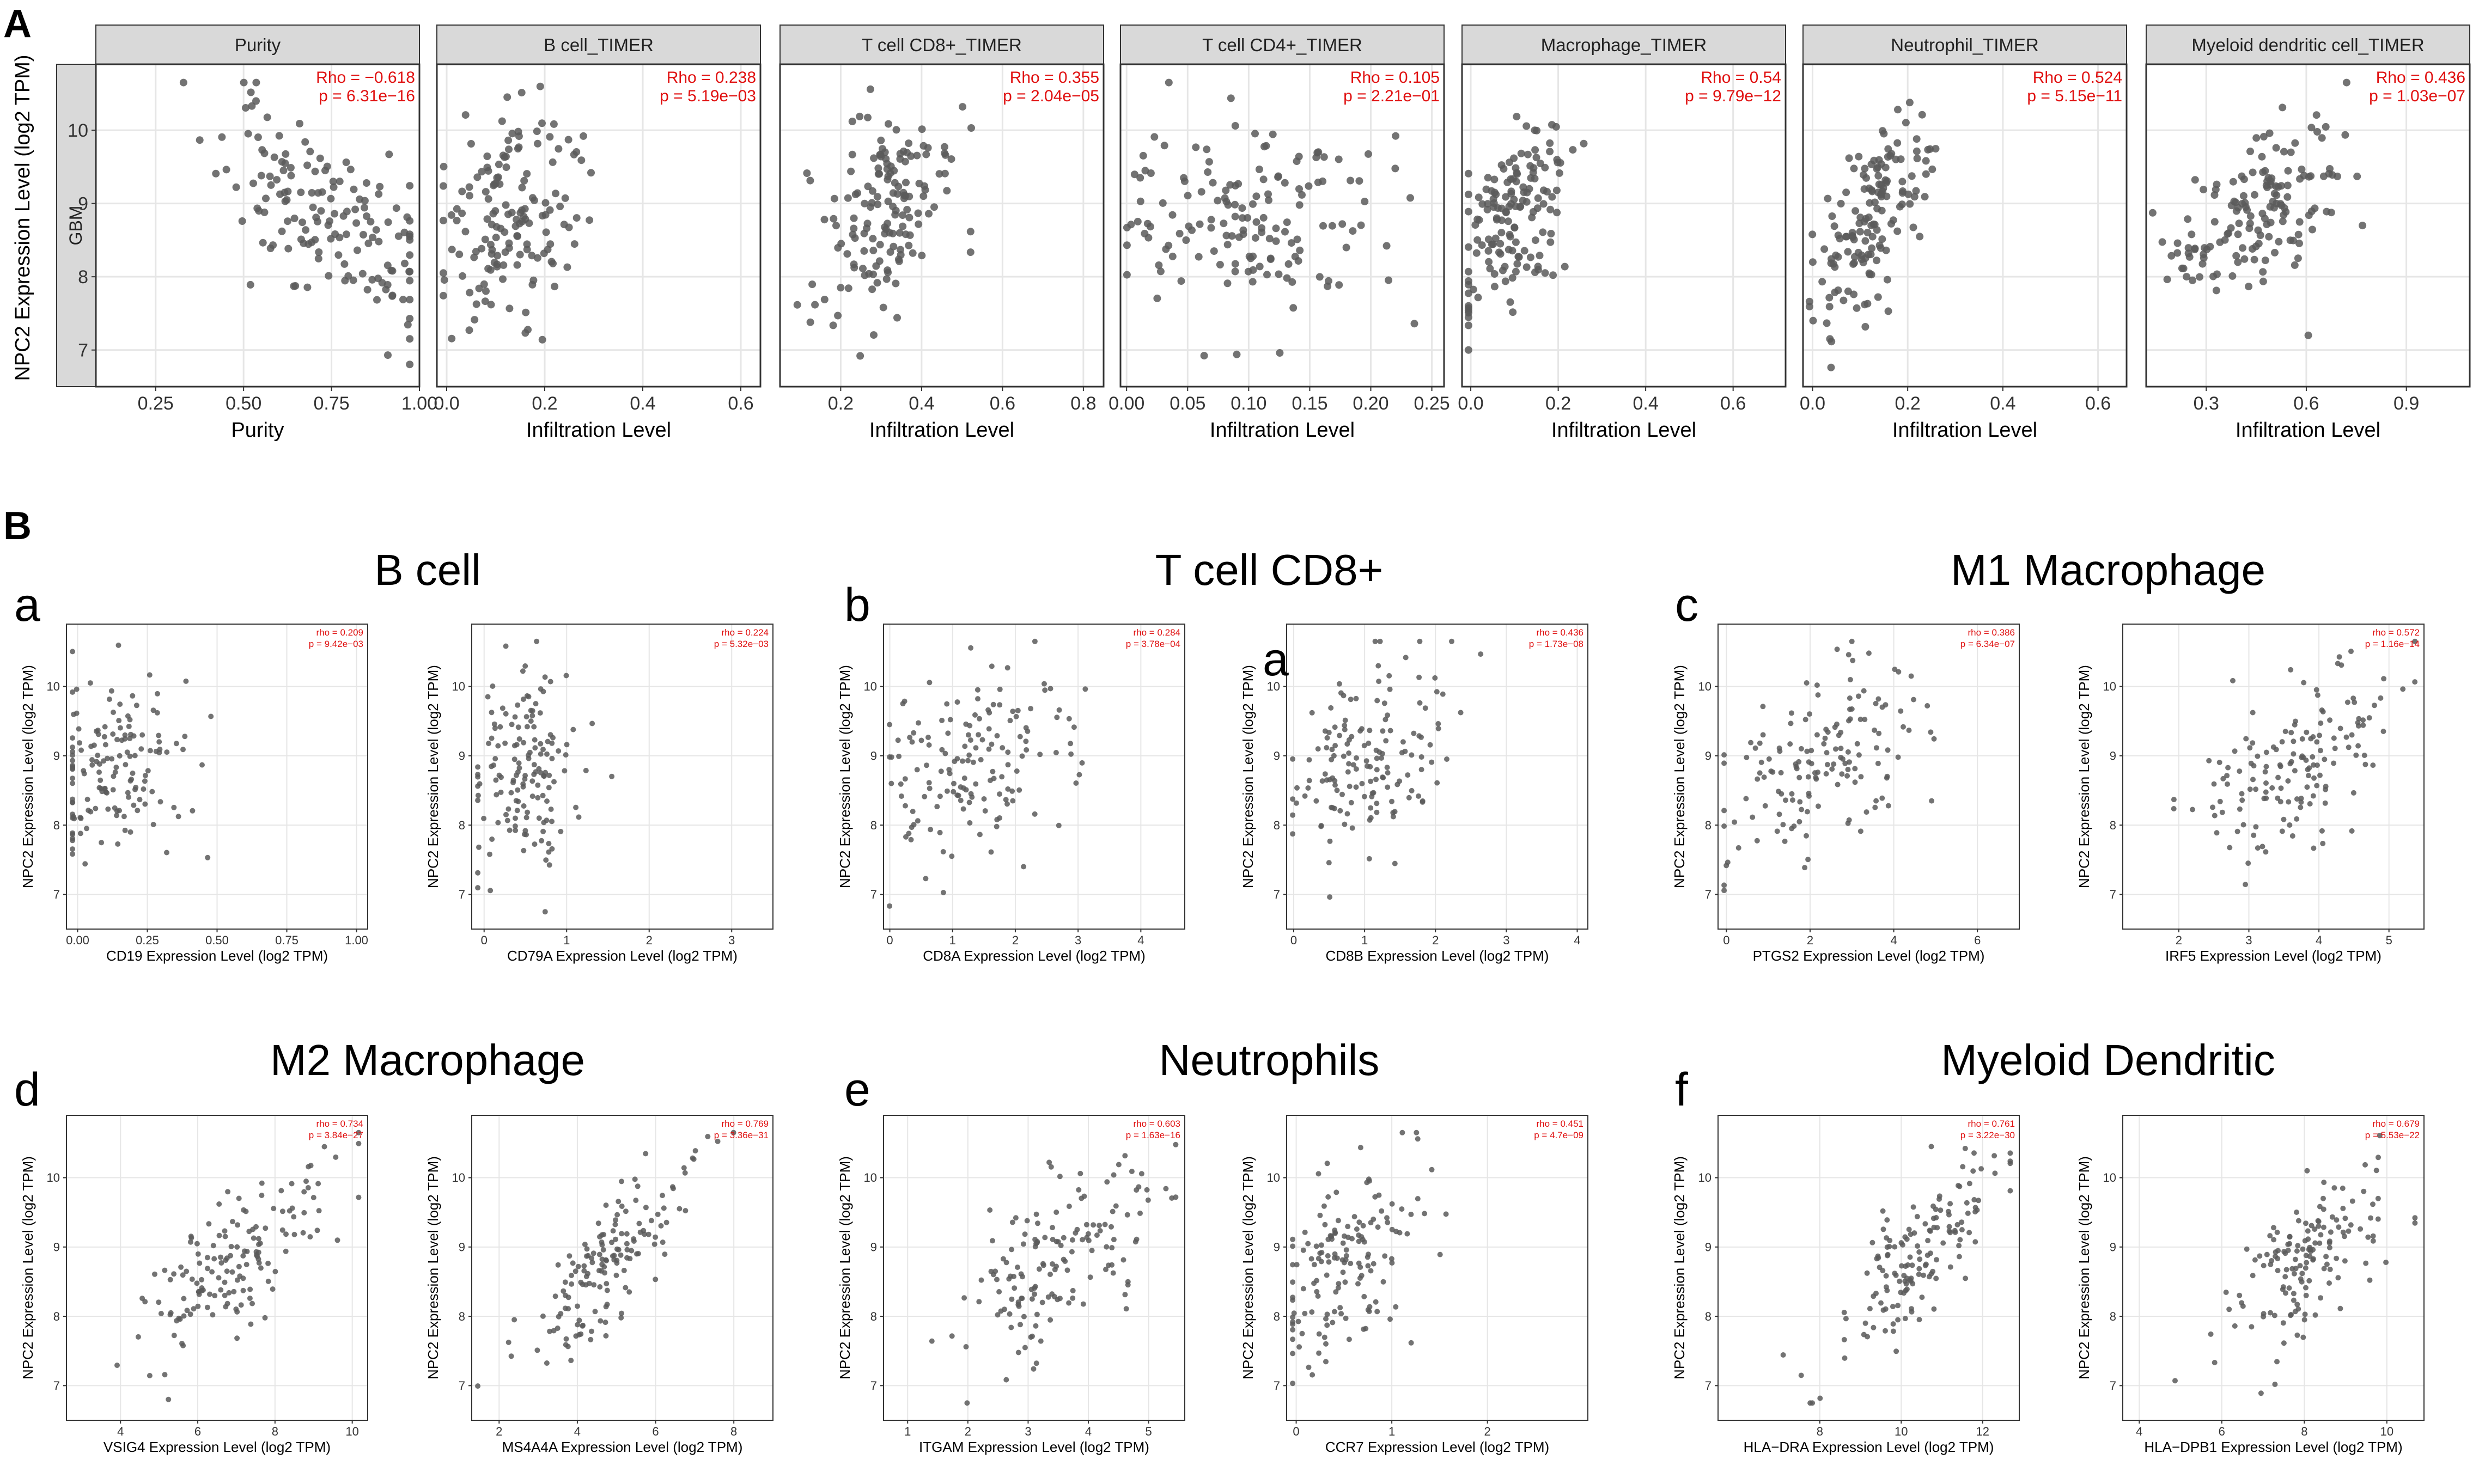 The height and width of the screenshot is (1484, 2485). What do you see at coordinates (741, 644) in the screenshot?
I see `p-value: p = 5.32e−03` at bounding box center [741, 644].